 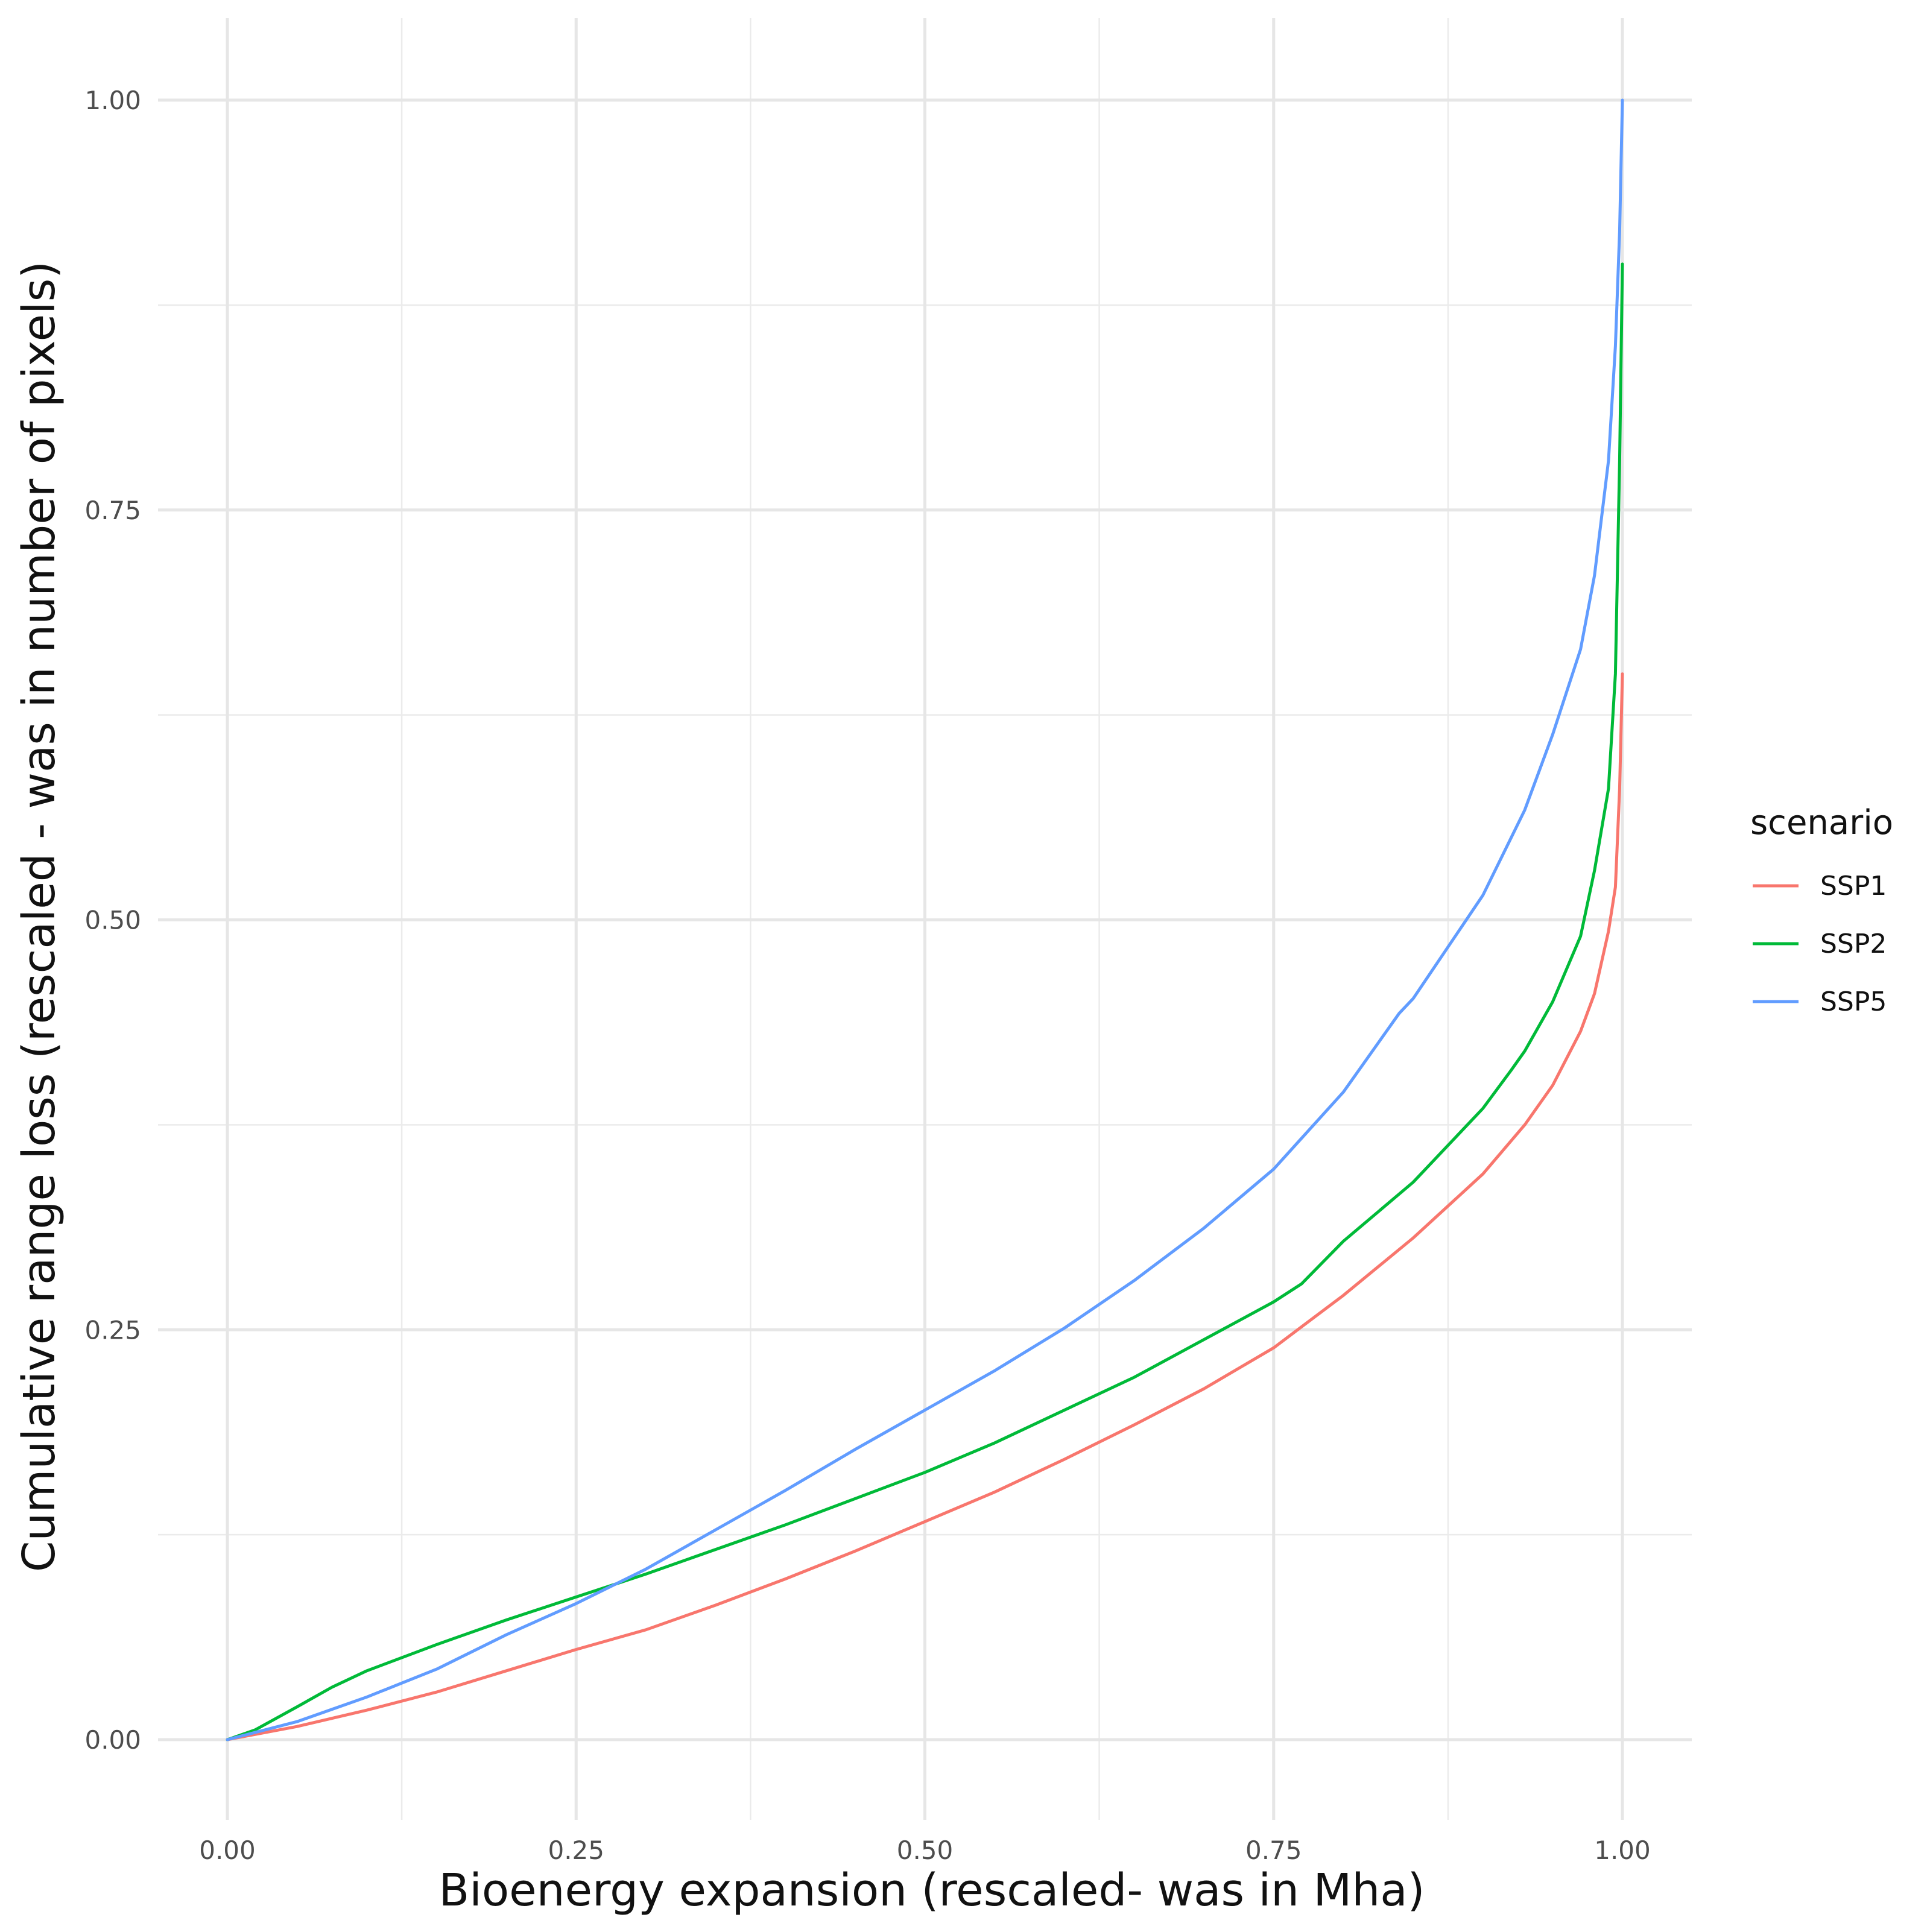 I want to click on legend-label-ssp5: SSP5, so click(x=1853, y=1002).